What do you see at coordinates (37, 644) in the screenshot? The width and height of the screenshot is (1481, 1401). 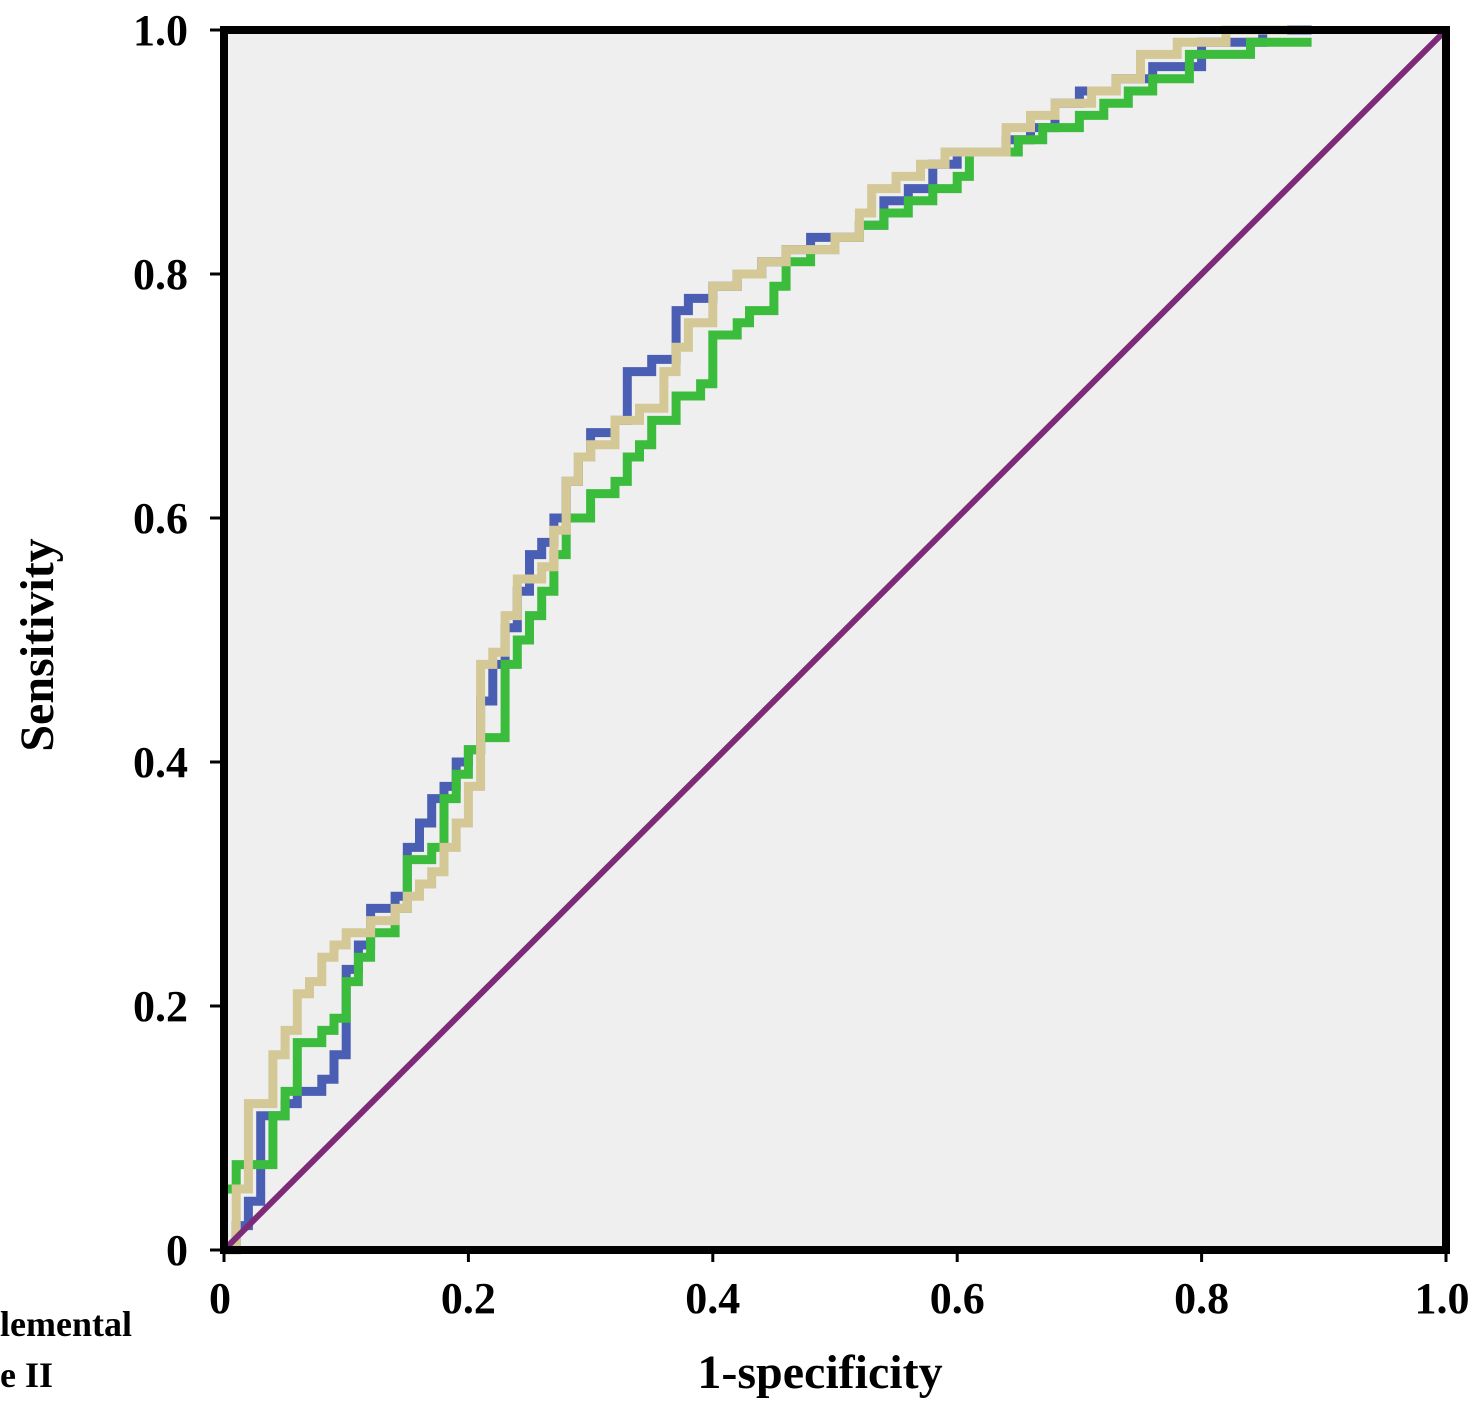 I see `y-axis-title: Sensitivity` at bounding box center [37, 644].